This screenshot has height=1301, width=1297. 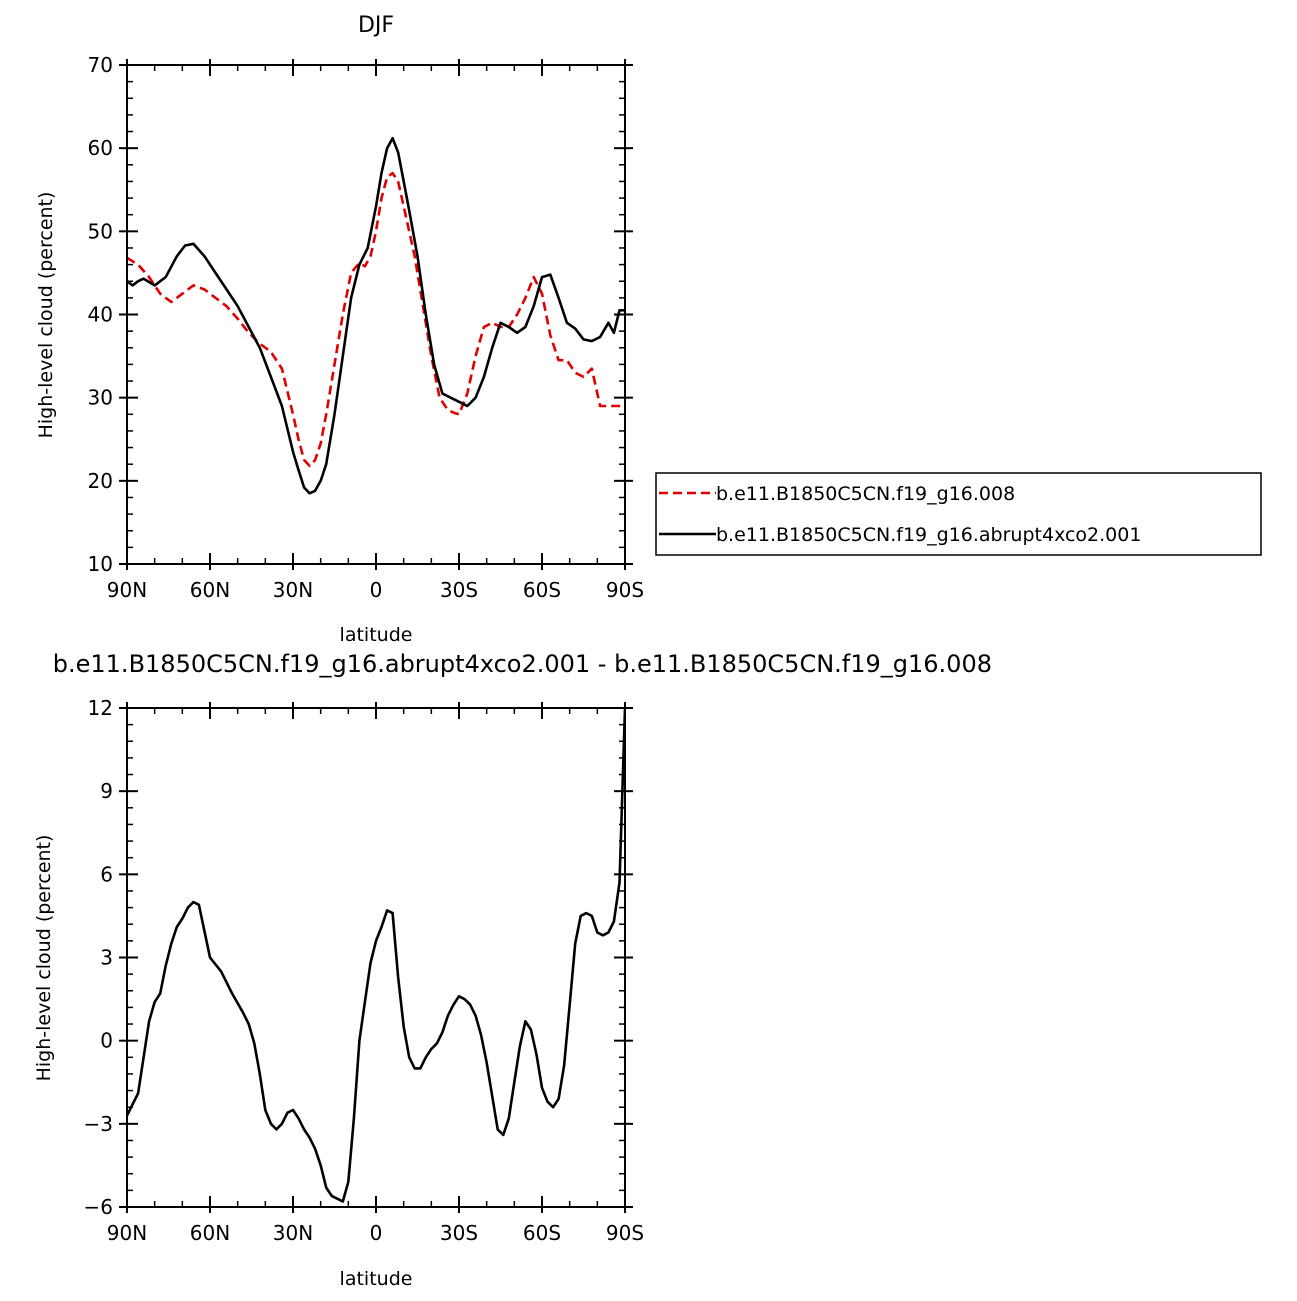 I want to click on top-y-axis-label: High-level cloud (percent), so click(x=46, y=315).